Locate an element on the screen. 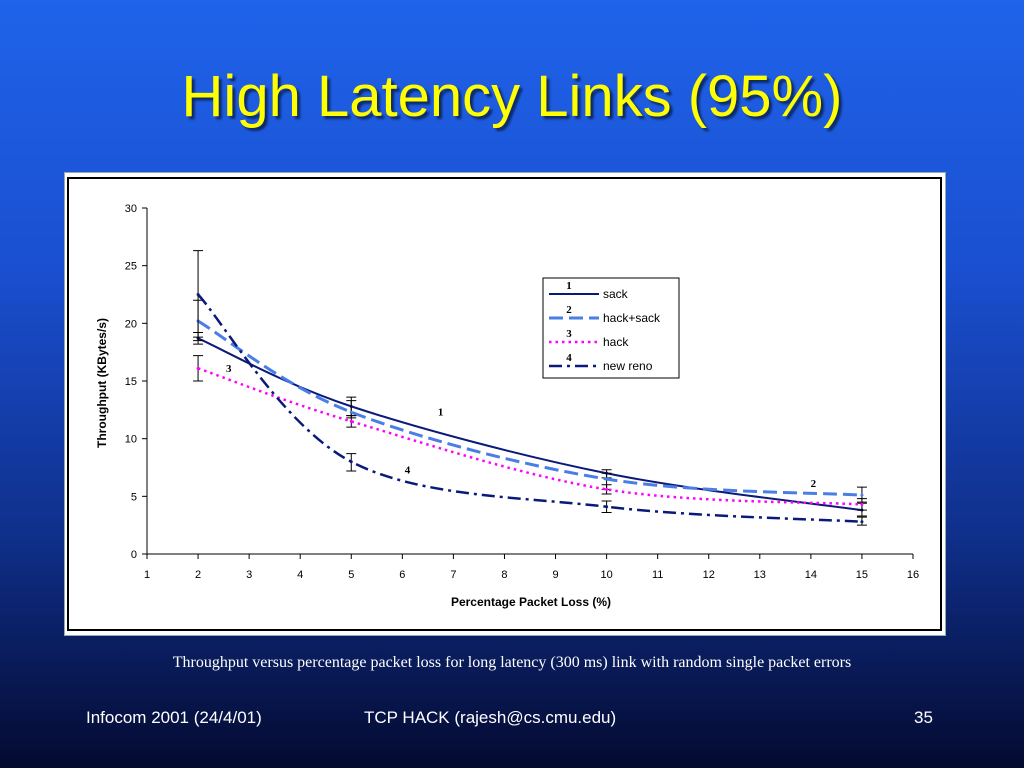  legend-label: sack is located at coordinates (616, 294).